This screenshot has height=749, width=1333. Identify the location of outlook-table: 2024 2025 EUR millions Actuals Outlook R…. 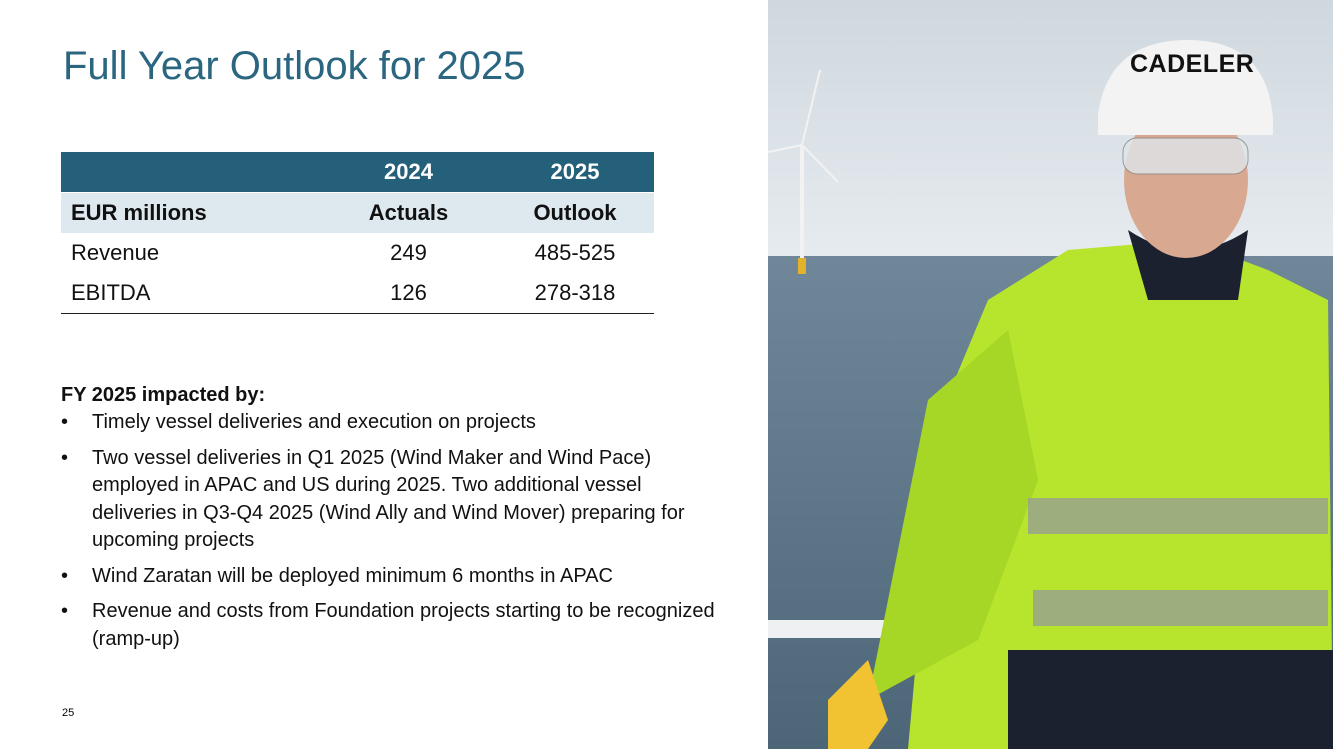
(357, 233).